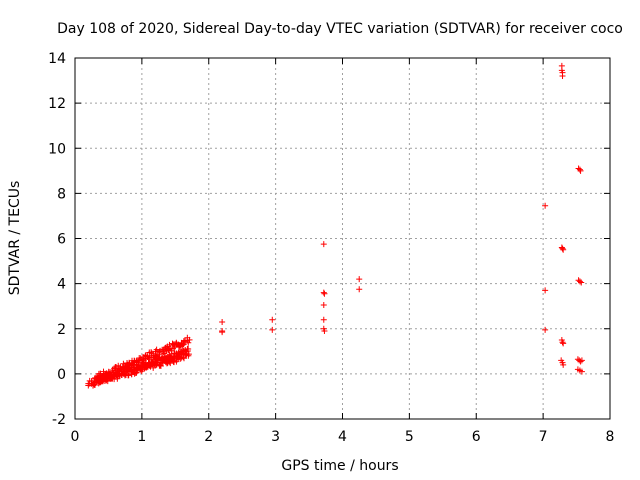  Describe the element at coordinates (15, 238) in the screenshot. I see `y-axis-label: SDTVAR / TECUs` at that location.